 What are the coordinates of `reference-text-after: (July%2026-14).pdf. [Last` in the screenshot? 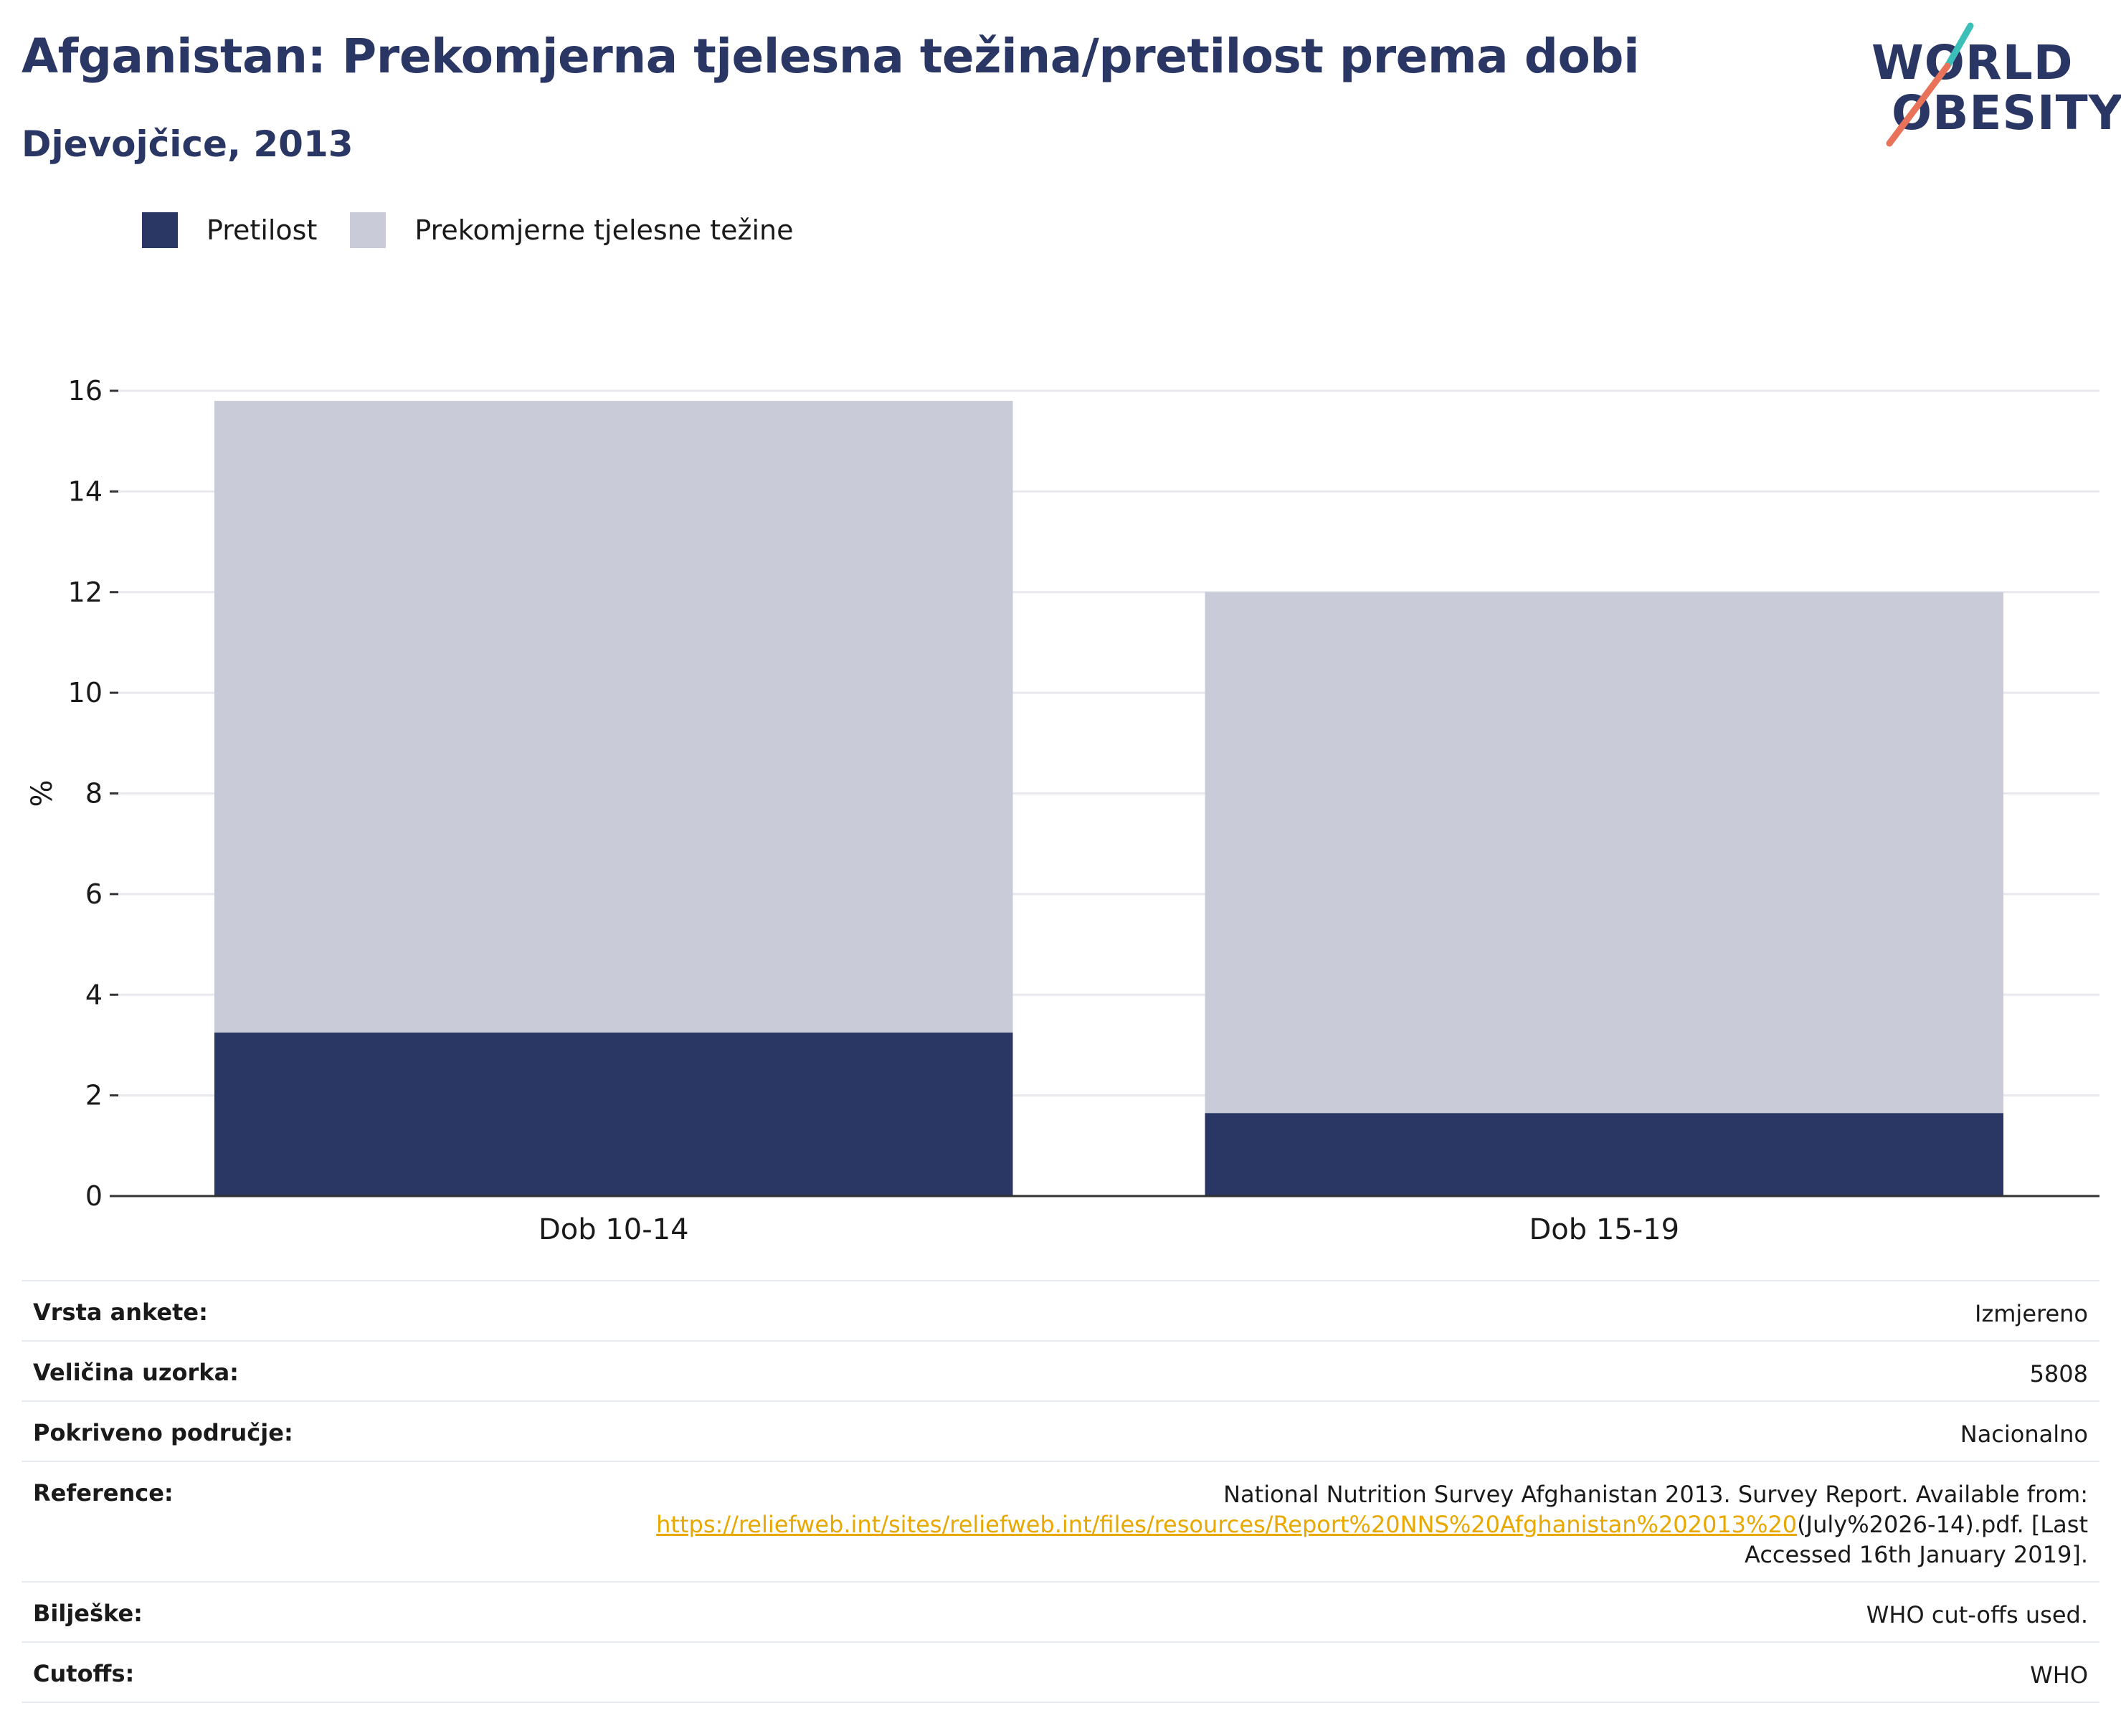 It's located at (1942, 1525).